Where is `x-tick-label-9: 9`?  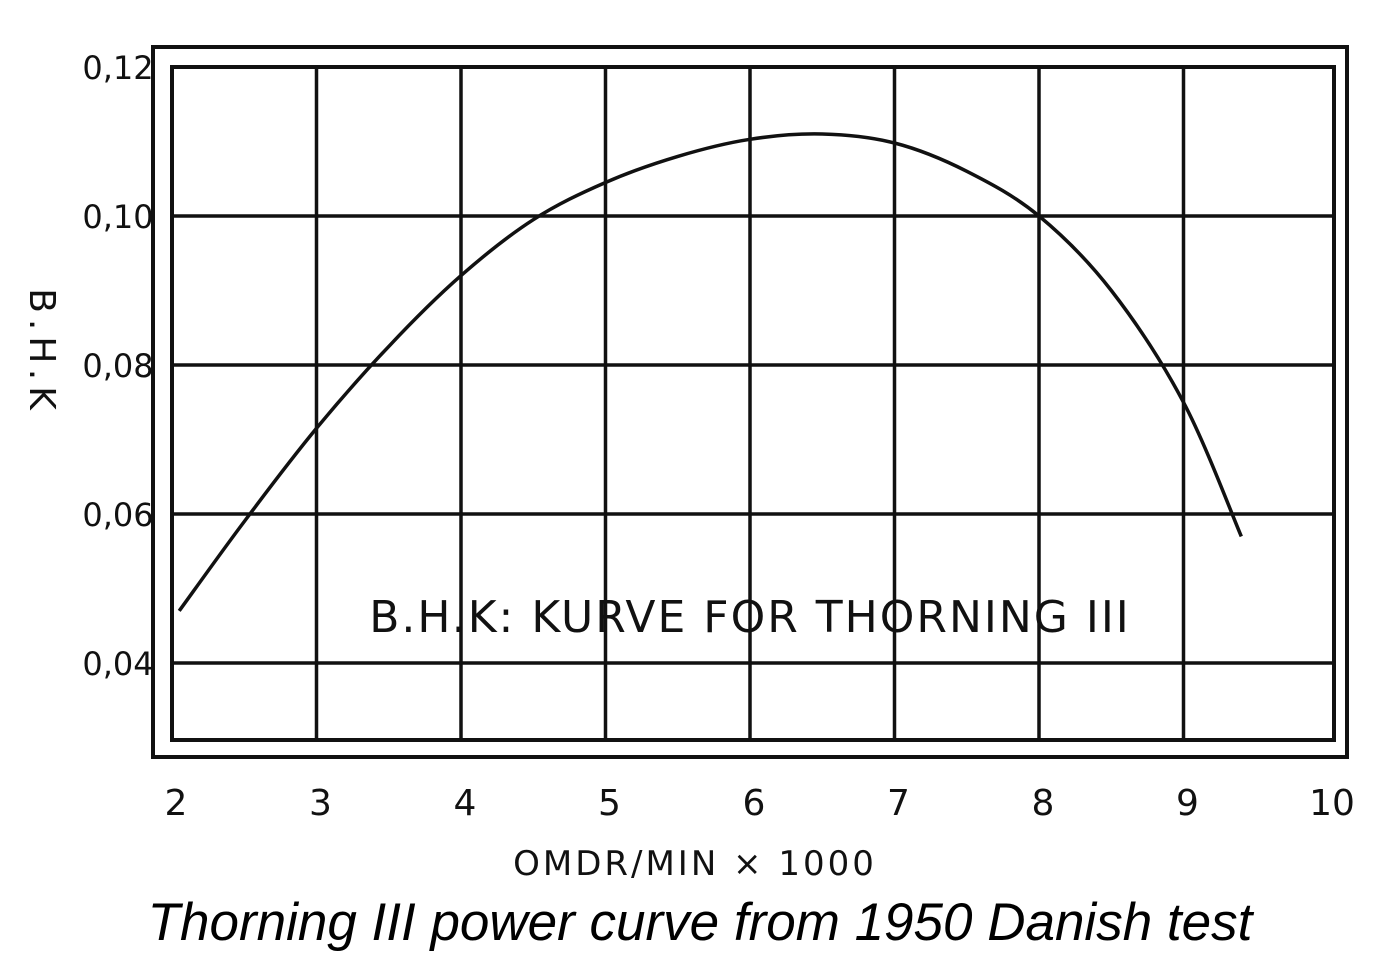 x-tick-label-9: 9 is located at coordinates (1187, 803).